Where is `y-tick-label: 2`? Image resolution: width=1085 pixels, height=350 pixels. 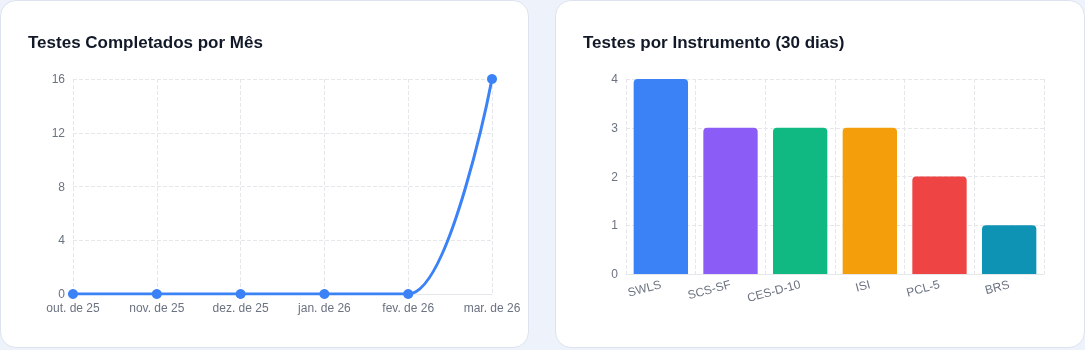 y-tick-label: 2 is located at coordinates (615, 176).